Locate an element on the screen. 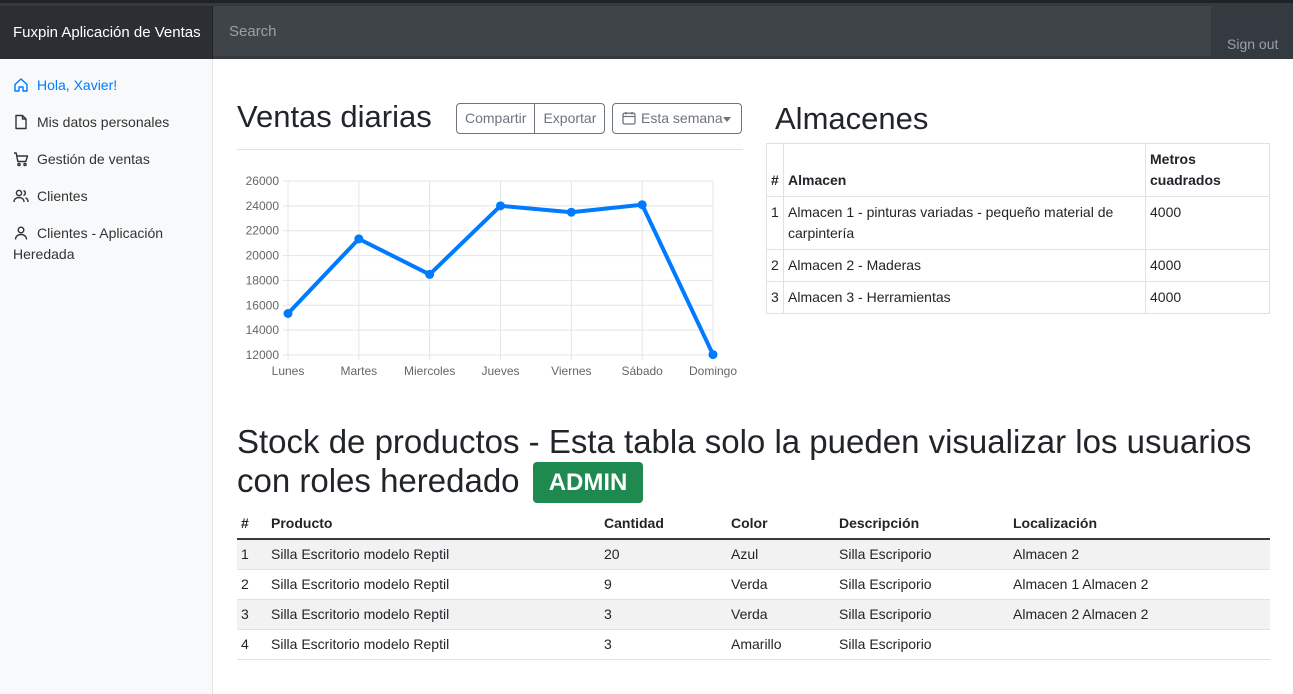 The image size is (1293, 694). x-tick-label: Martes is located at coordinates (358, 371).